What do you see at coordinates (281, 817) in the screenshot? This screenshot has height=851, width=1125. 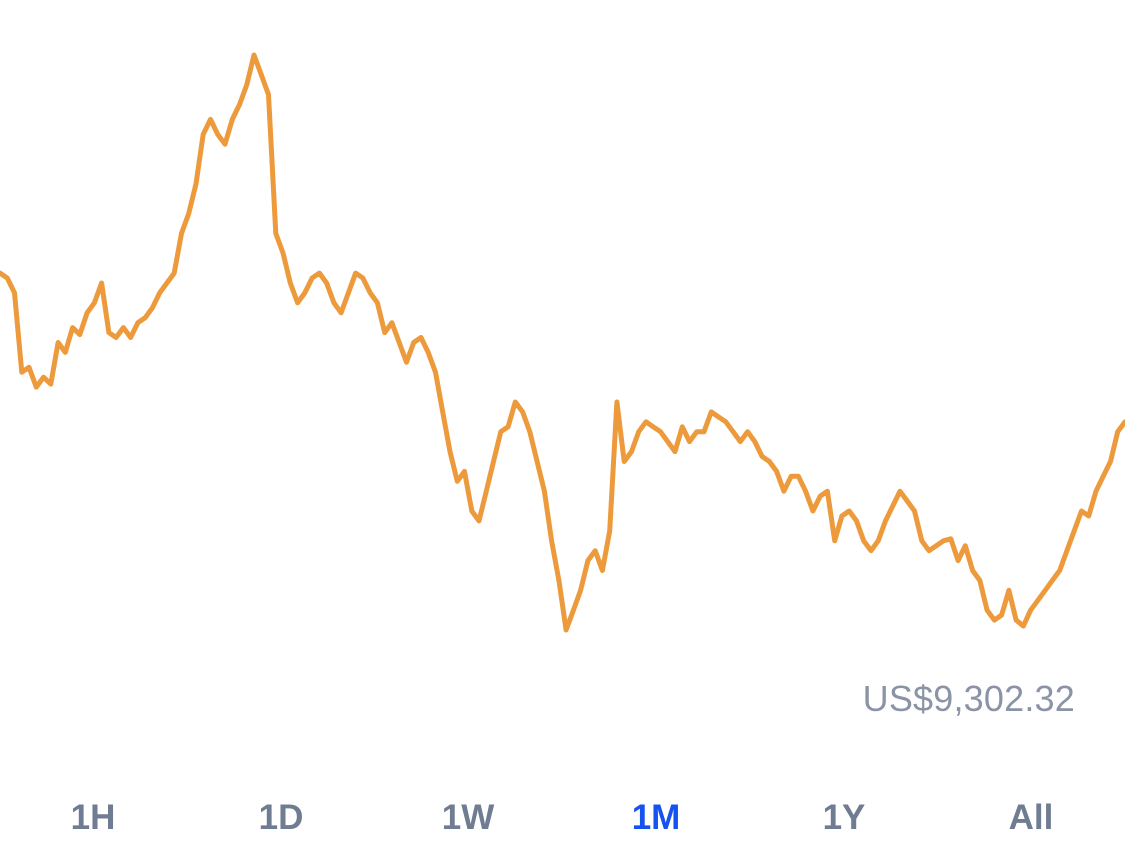 I see `tab-1d: 1D` at bounding box center [281, 817].